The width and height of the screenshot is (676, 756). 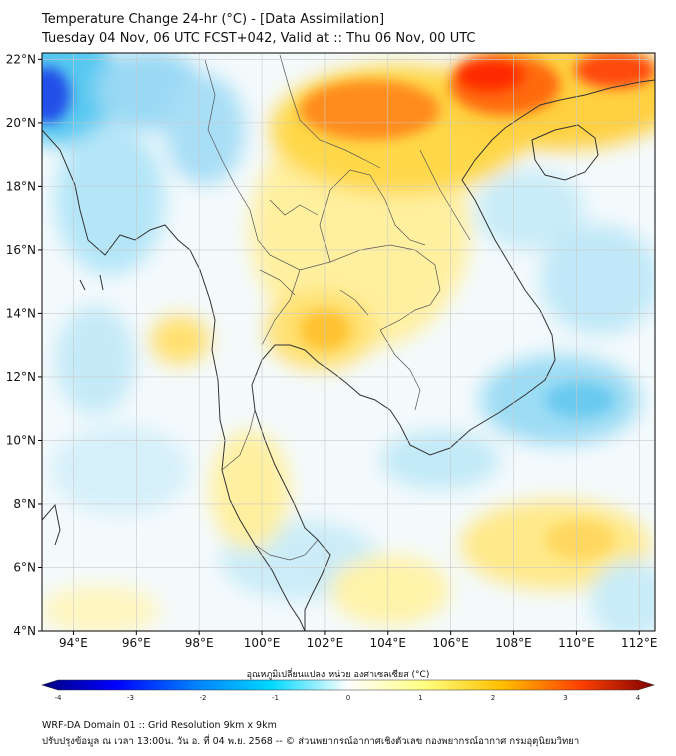 What do you see at coordinates (21, 59) in the screenshot?
I see `lat-tick-label: 22°N` at bounding box center [21, 59].